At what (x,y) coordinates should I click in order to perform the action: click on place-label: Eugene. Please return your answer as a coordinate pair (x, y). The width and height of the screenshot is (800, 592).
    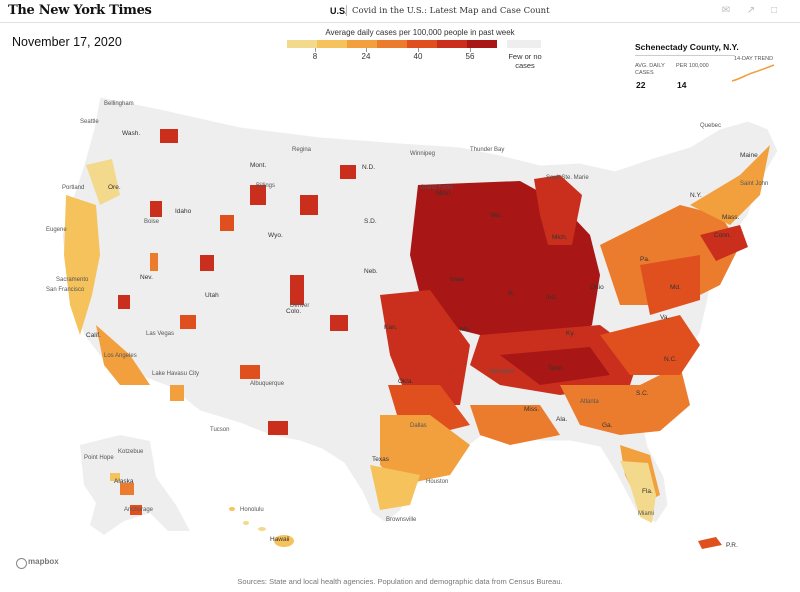
    Looking at the image, I should click on (56, 230).